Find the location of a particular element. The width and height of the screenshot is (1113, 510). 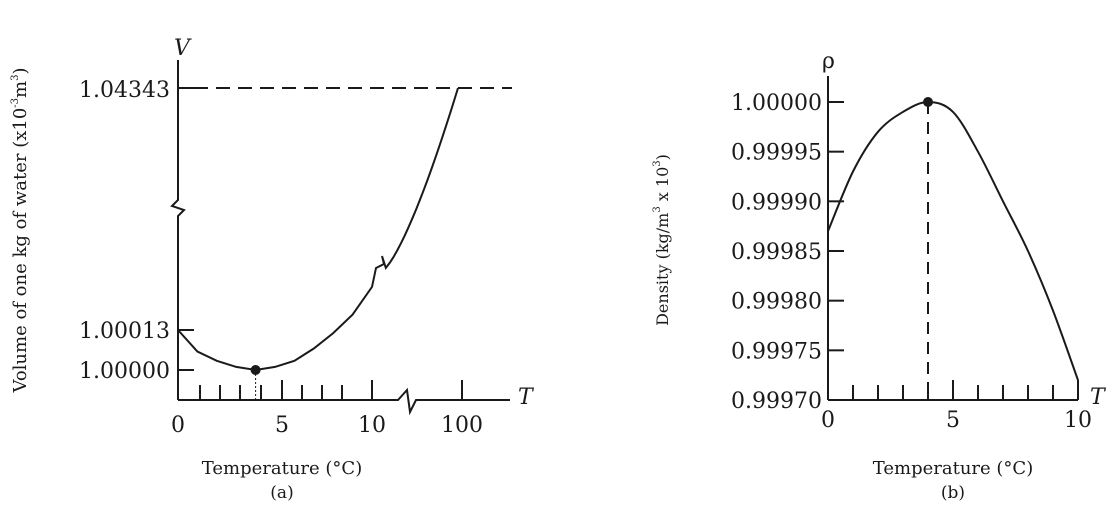

chart-b-xtick-label-10: 10 is located at coordinates (1078, 420).